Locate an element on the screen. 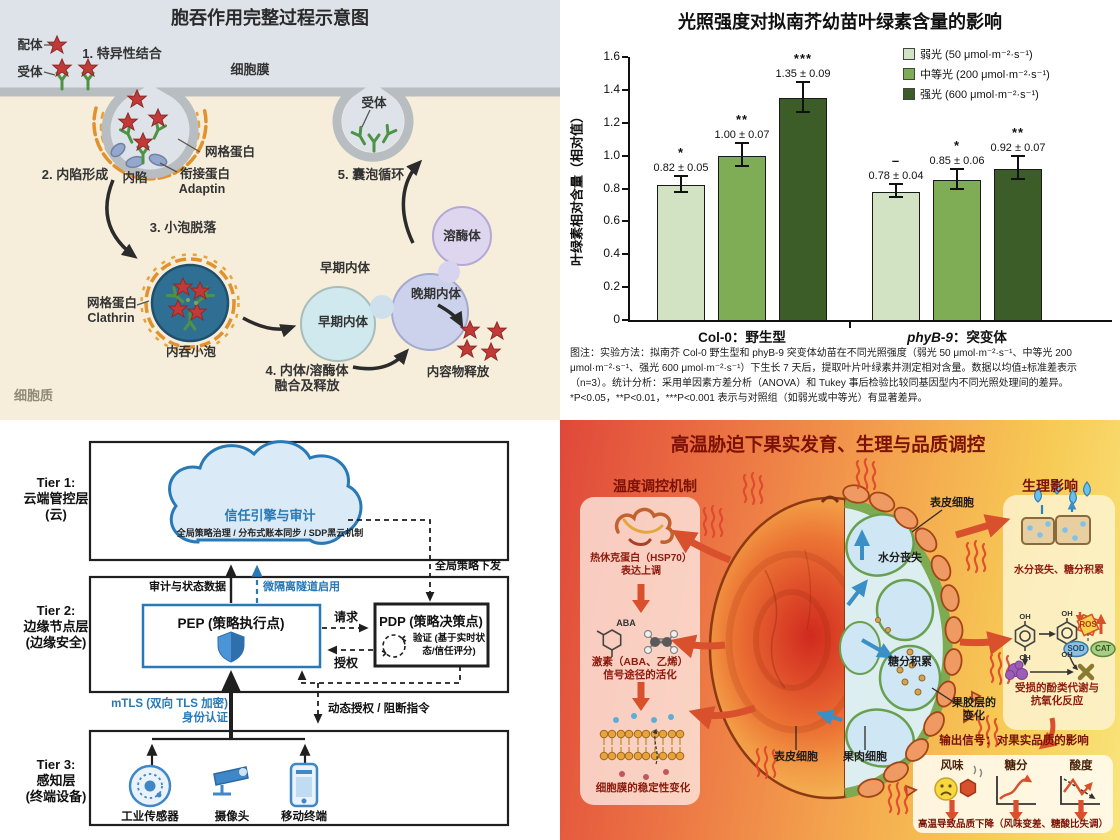 Image resolution: width=1120 pixels, height=840 pixels. lysosome-label: 溶酶体 is located at coordinates (462, 236).